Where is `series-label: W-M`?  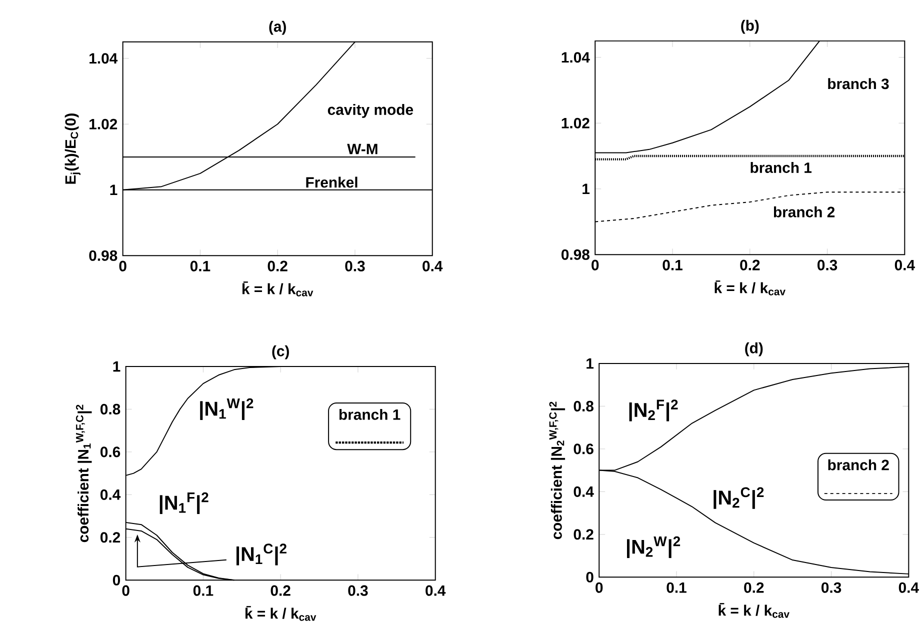
series-label: W-M is located at coordinates (362, 149).